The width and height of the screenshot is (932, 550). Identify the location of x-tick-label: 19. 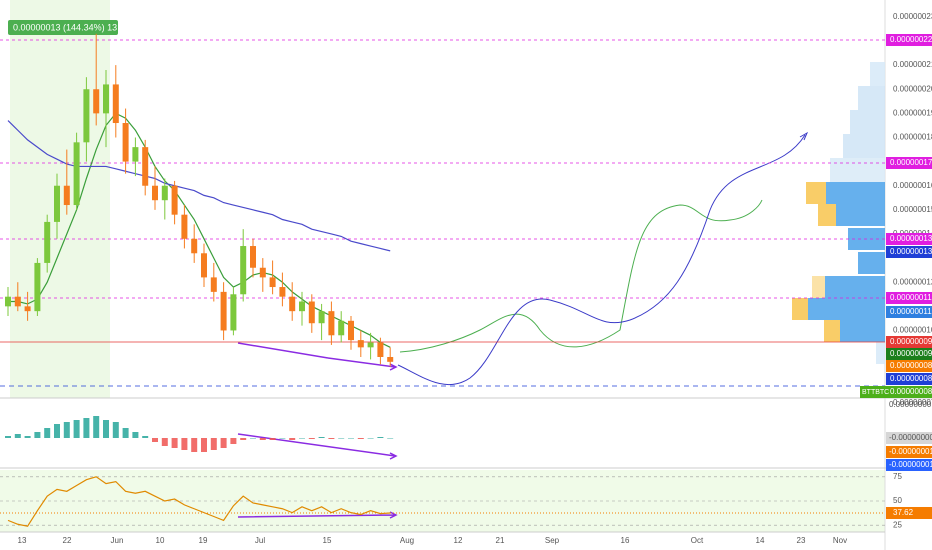
(203, 540).